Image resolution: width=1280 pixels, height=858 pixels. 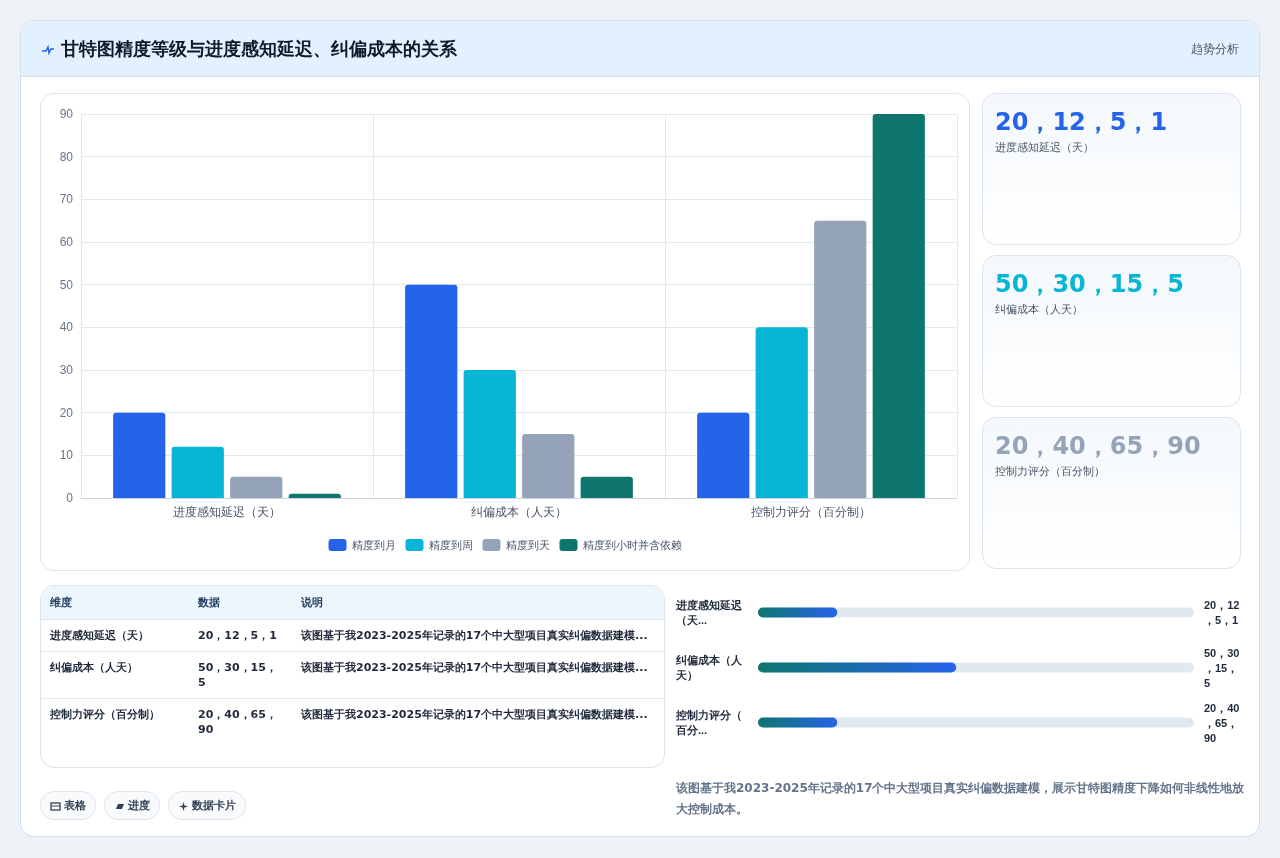 What do you see at coordinates (1222, 667) in the screenshot?
I see `data-label: 50，30，15，5` at bounding box center [1222, 667].